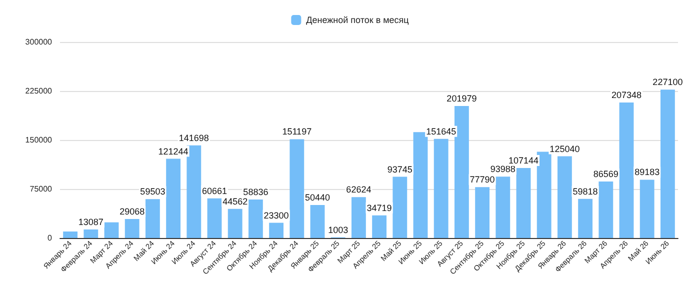 This screenshot has height=292, width=700. Describe the element at coordinates (39, 140) in the screenshot. I see `y-tick-label: 150000` at that location.